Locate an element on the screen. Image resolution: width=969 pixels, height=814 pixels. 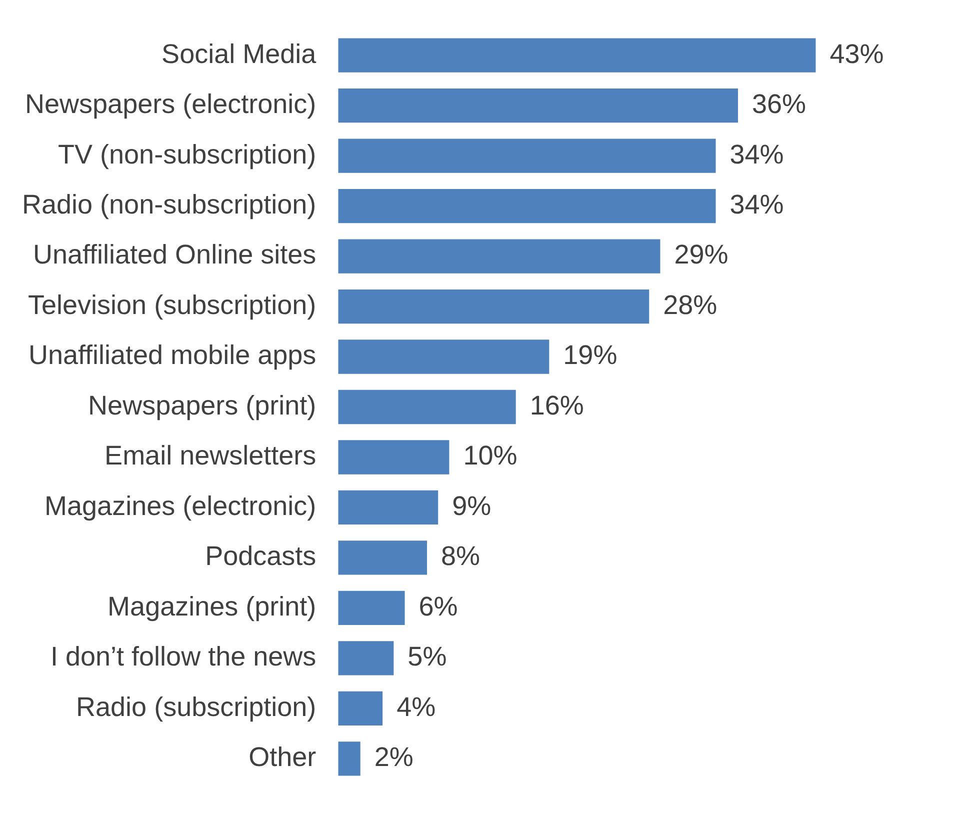
y-tick-label: TV (non-subscription) is located at coordinates (187, 154).